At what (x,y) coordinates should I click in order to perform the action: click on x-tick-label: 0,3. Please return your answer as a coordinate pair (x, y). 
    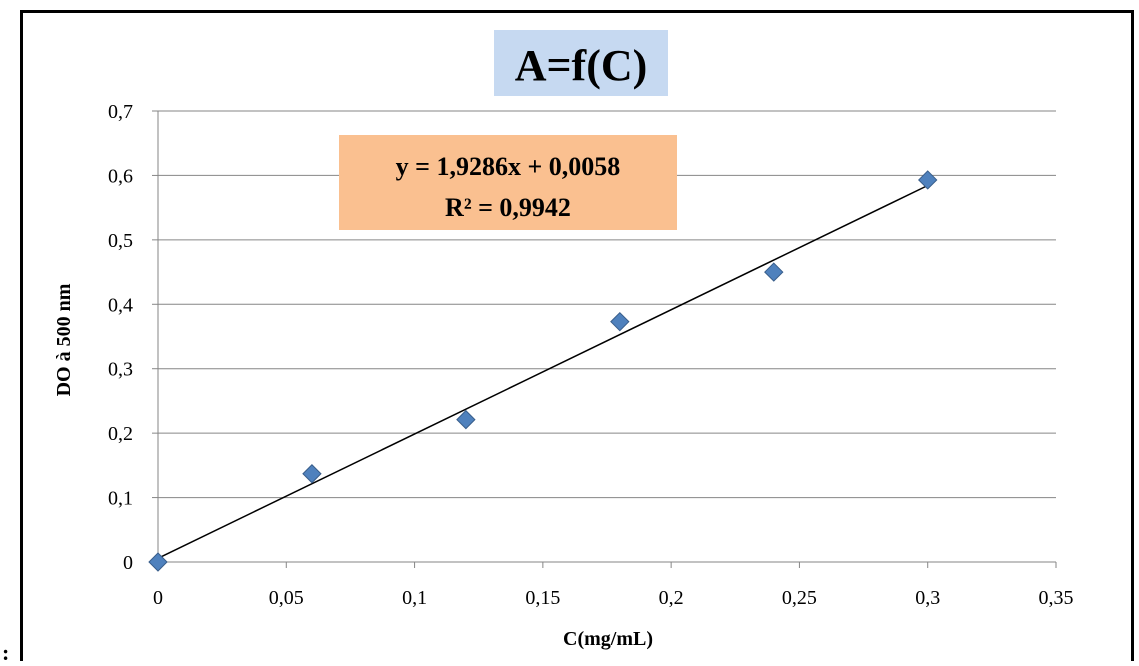
    Looking at the image, I should click on (927, 598).